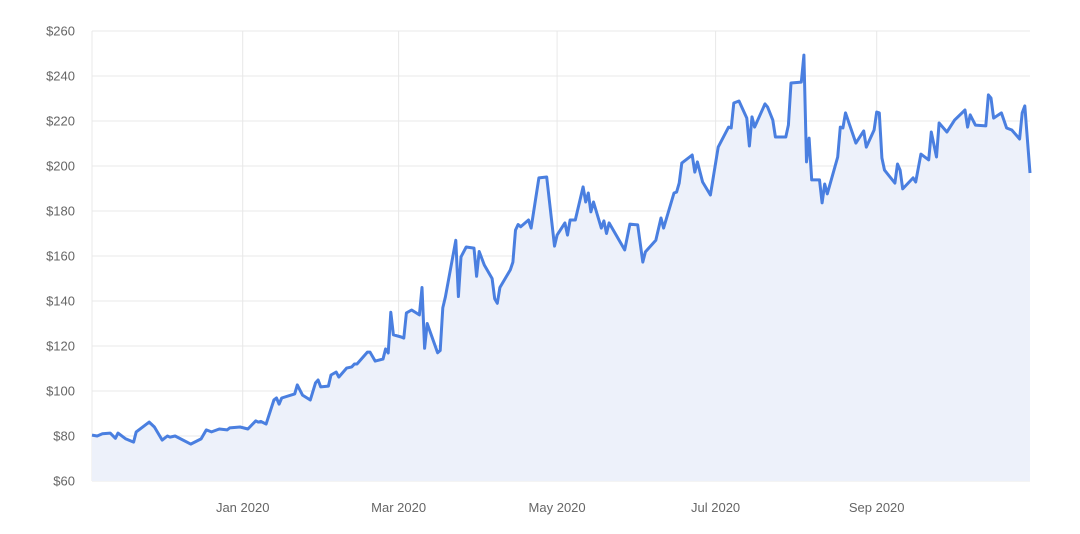  I want to click on y-tick-label: $120, so click(60, 346).